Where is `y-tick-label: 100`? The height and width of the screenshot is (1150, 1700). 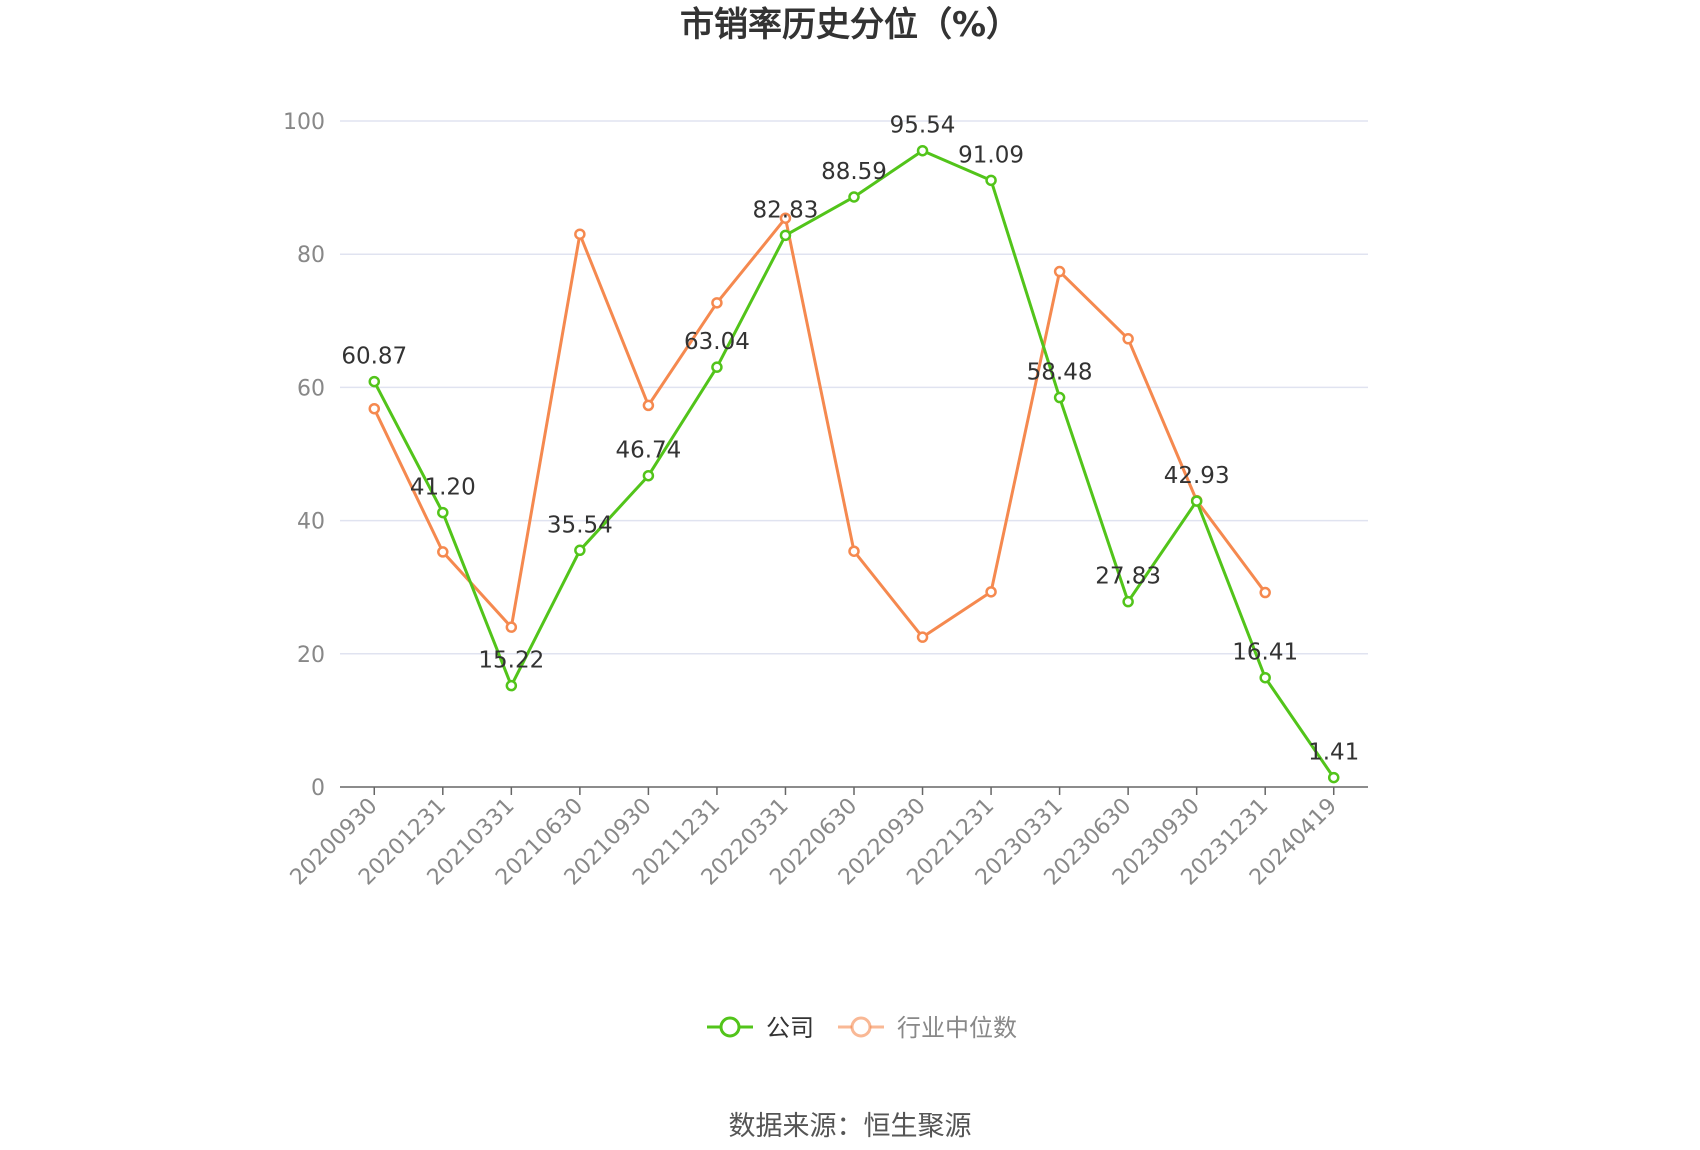 y-tick-label: 100 is located at coordinates (304, 122).